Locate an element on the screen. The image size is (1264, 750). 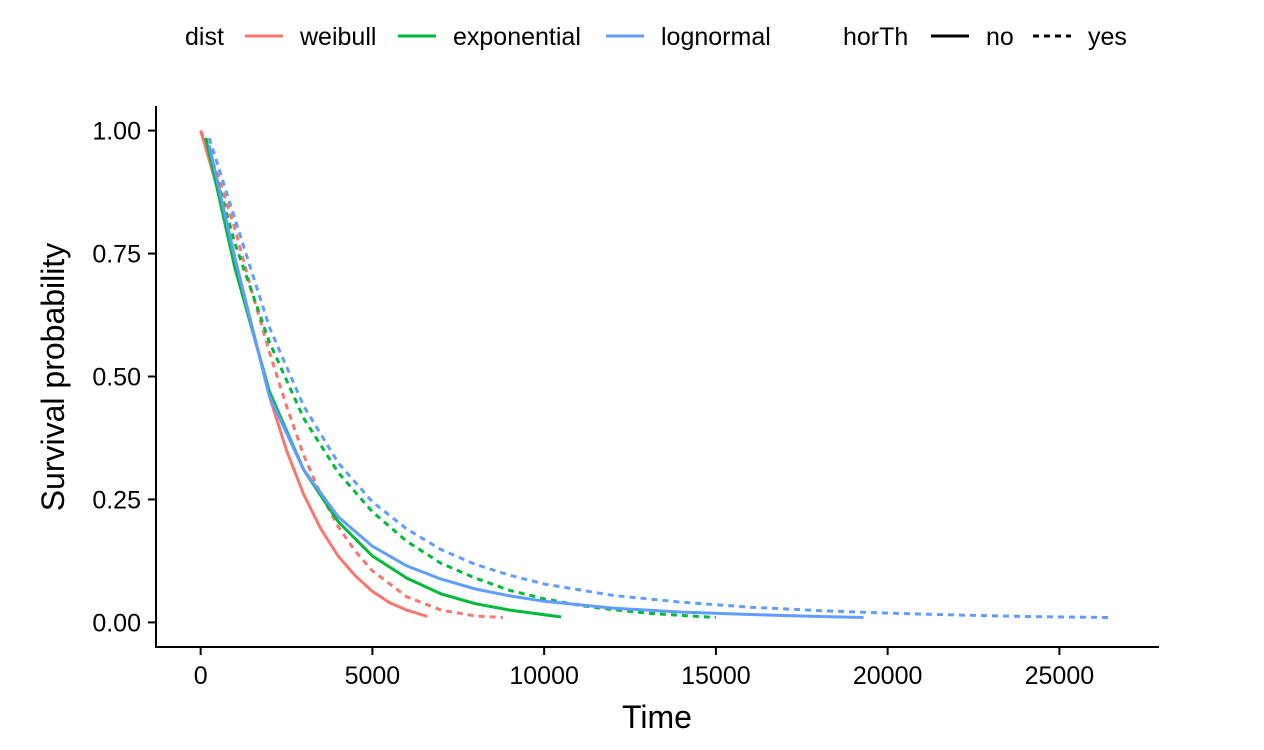
y-axis-ticks: 0.00 0.25 0.50 0.75 1.00 is located at coordinates (124, 377).